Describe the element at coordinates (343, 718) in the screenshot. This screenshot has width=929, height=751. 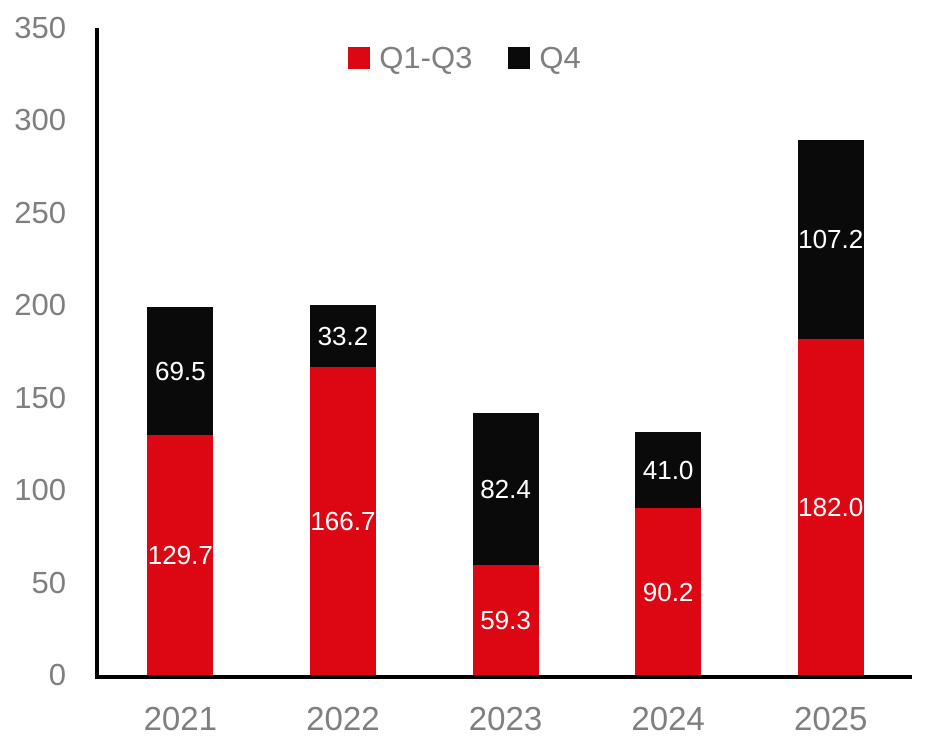
I see `x-axis-tick-label: 2022` at that location.